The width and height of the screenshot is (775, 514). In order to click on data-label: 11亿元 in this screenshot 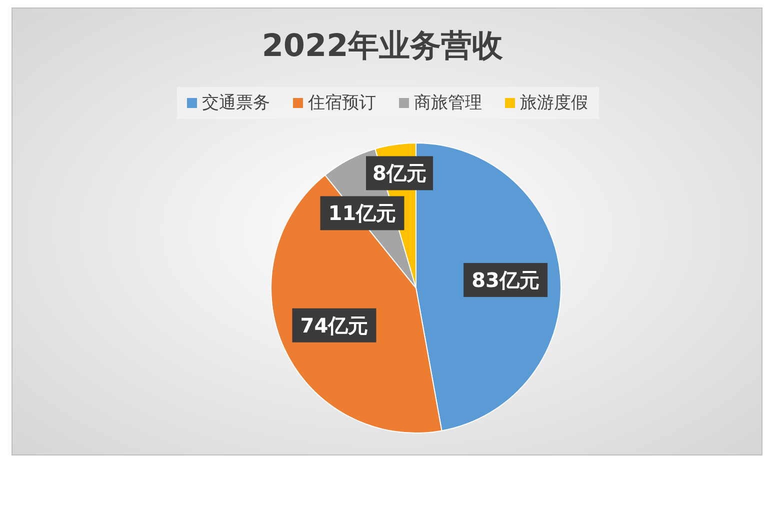, I will do `click(362, 213)`.